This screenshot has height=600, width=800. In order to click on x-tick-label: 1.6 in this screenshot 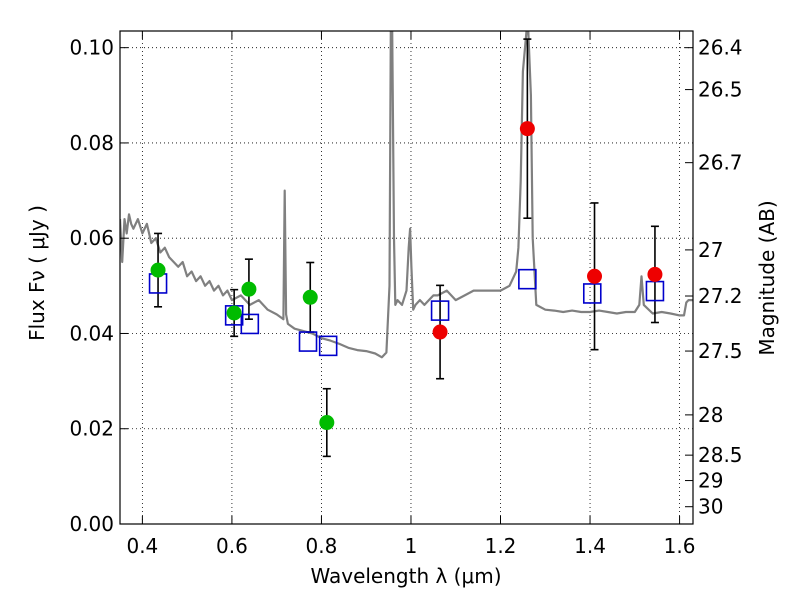, I will do `click(680, 546)`.